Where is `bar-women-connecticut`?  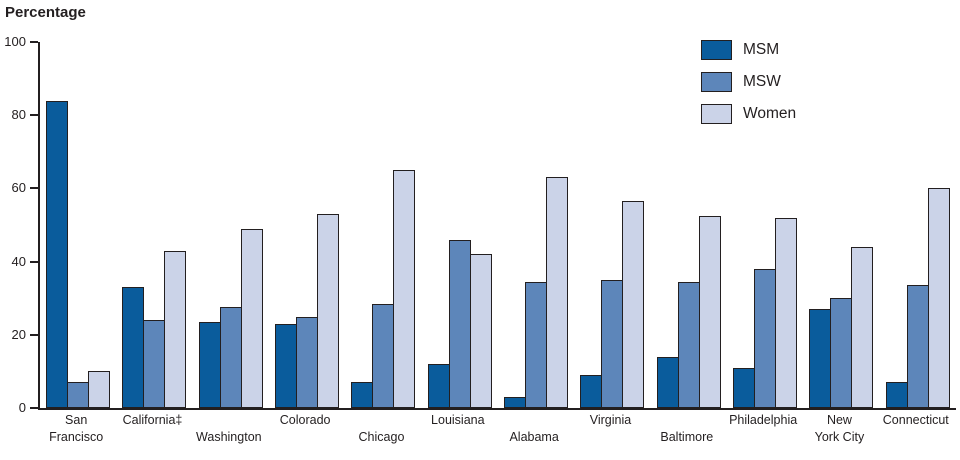
bar-women-connecticut is located at coordinates (938, 298).